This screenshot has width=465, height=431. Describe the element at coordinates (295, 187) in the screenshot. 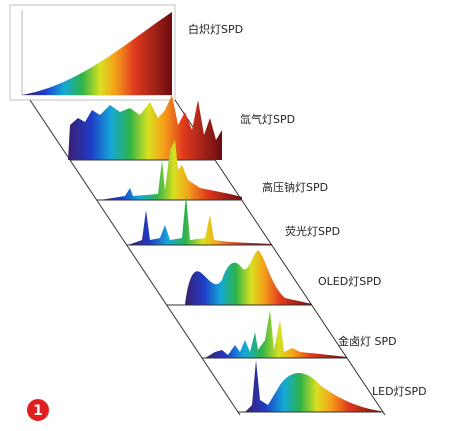

I see `label: 高压钠灯SPD` at that location.